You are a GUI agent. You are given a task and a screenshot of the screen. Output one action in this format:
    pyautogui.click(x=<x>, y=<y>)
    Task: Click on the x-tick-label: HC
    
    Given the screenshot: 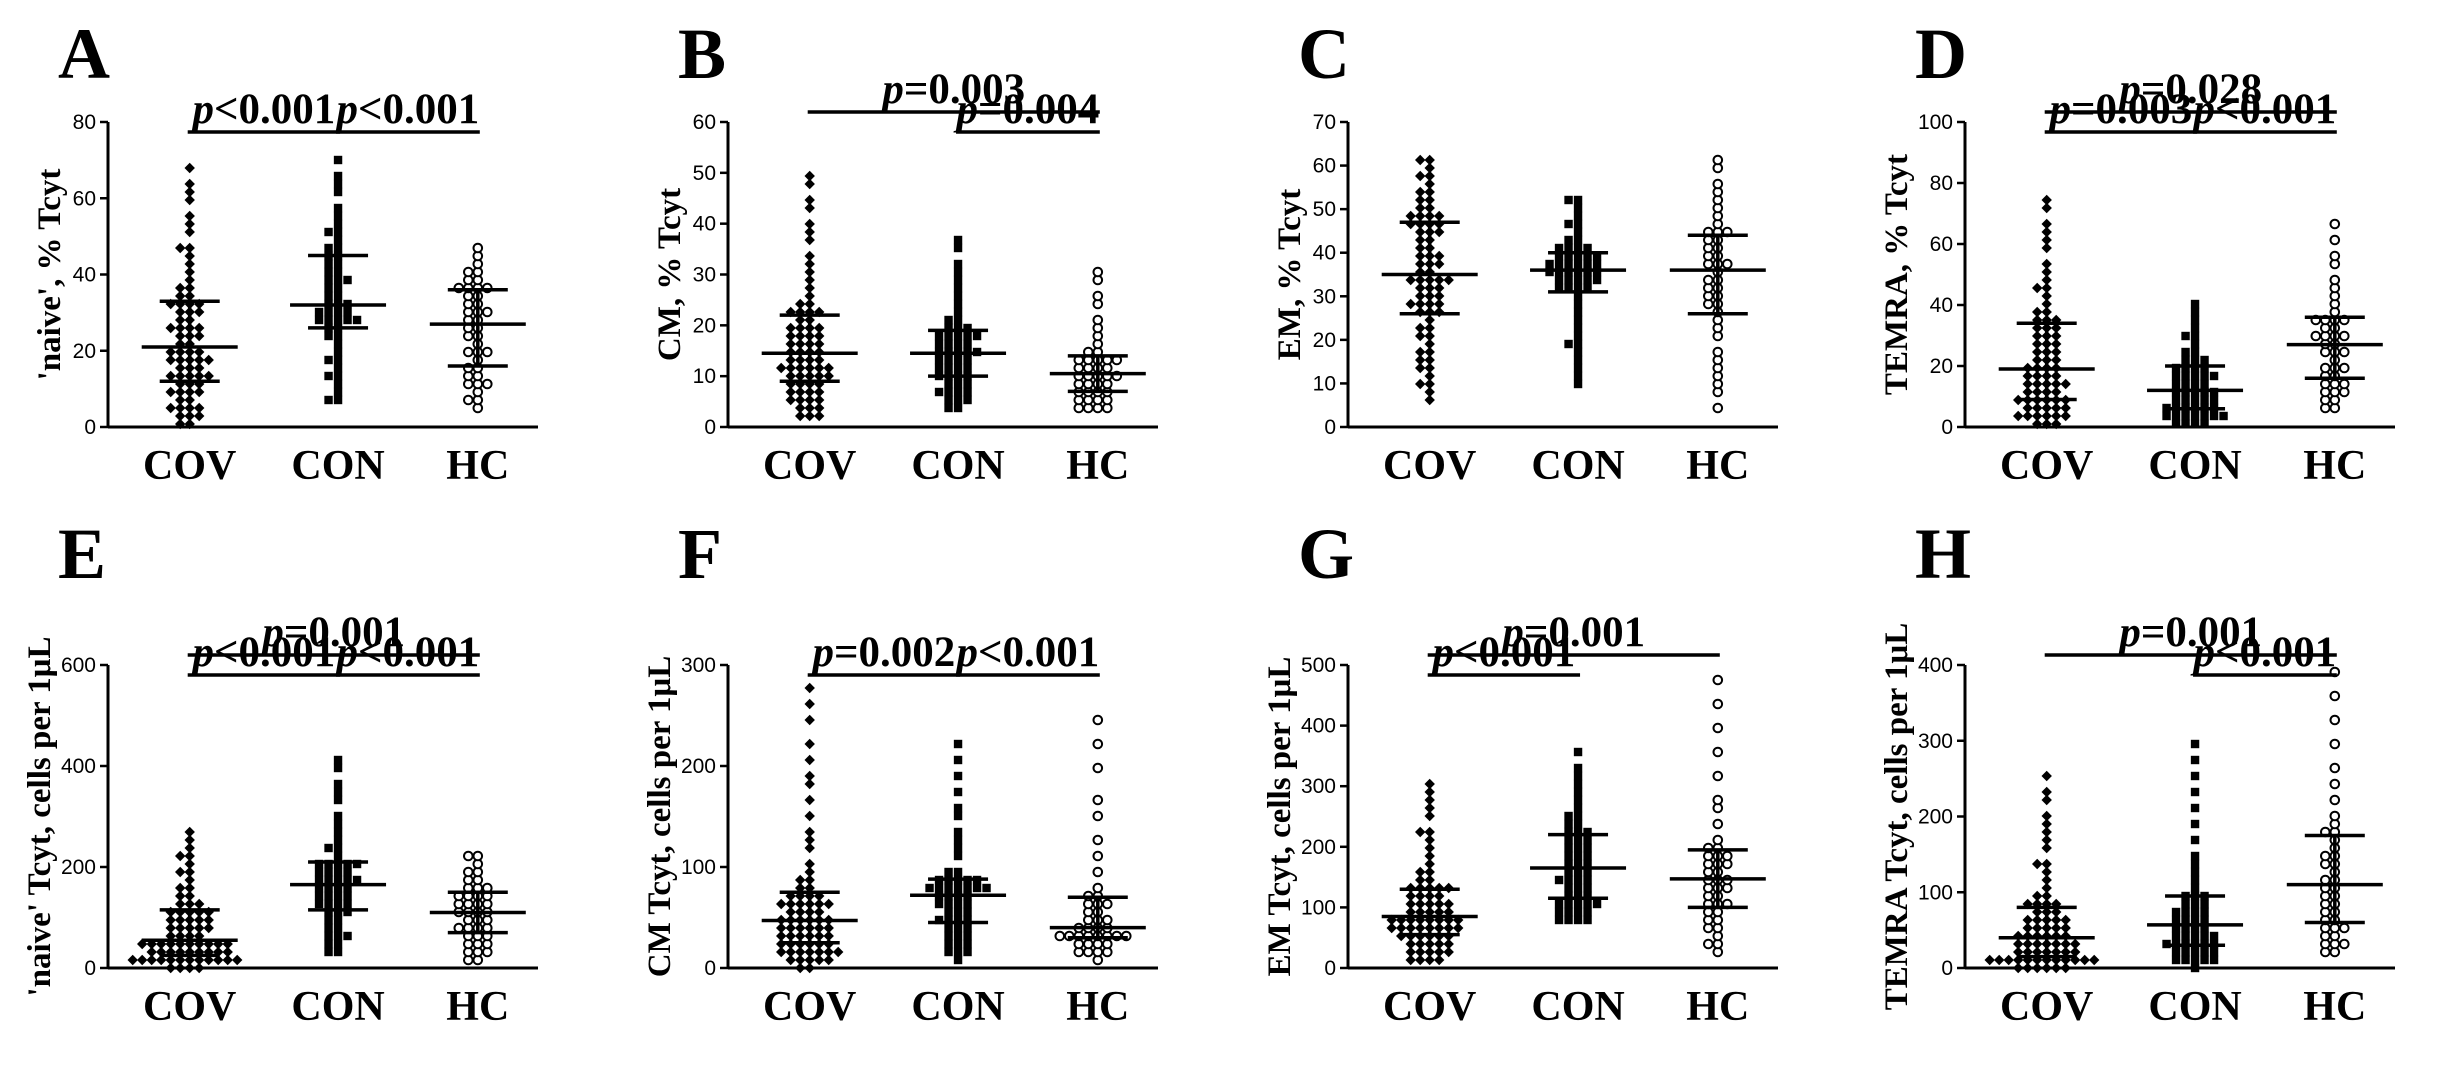 What is the action you would take?
    pyautogui.click(x=2334, y=1007)
    